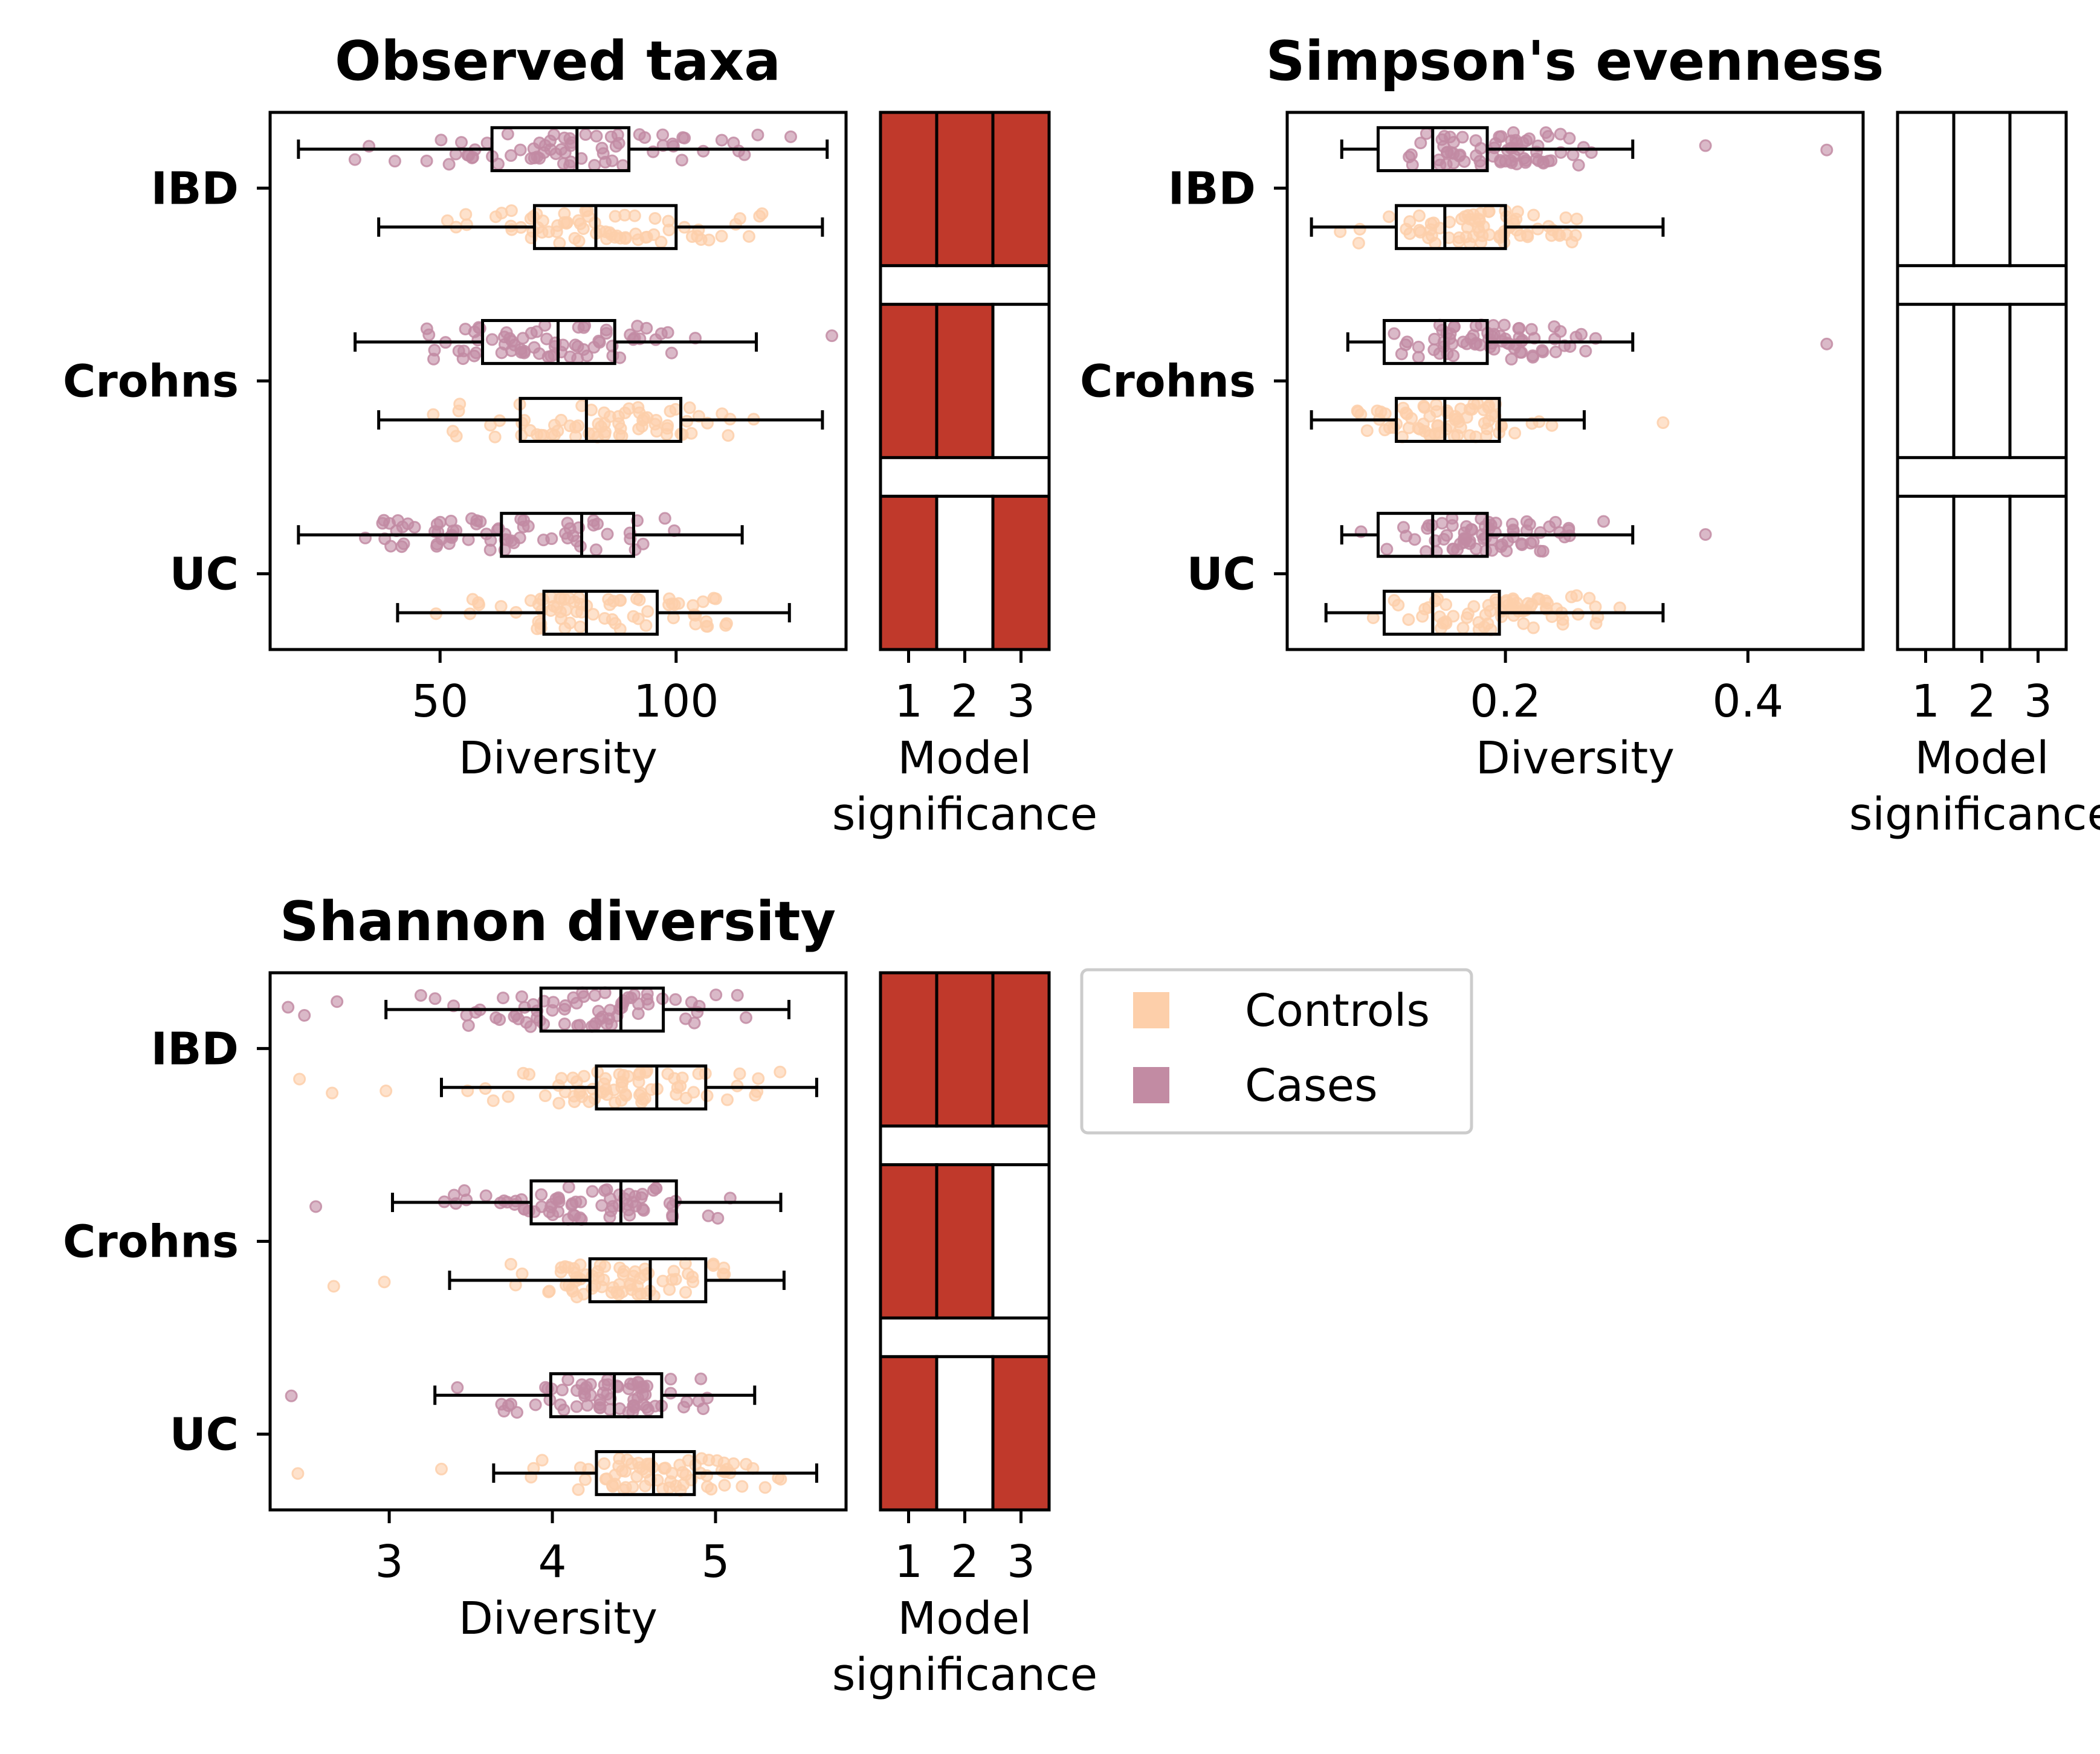 This screenshot has width=2100, height=1754. I want to click on x-tick-label: 50, so click(440, 701).